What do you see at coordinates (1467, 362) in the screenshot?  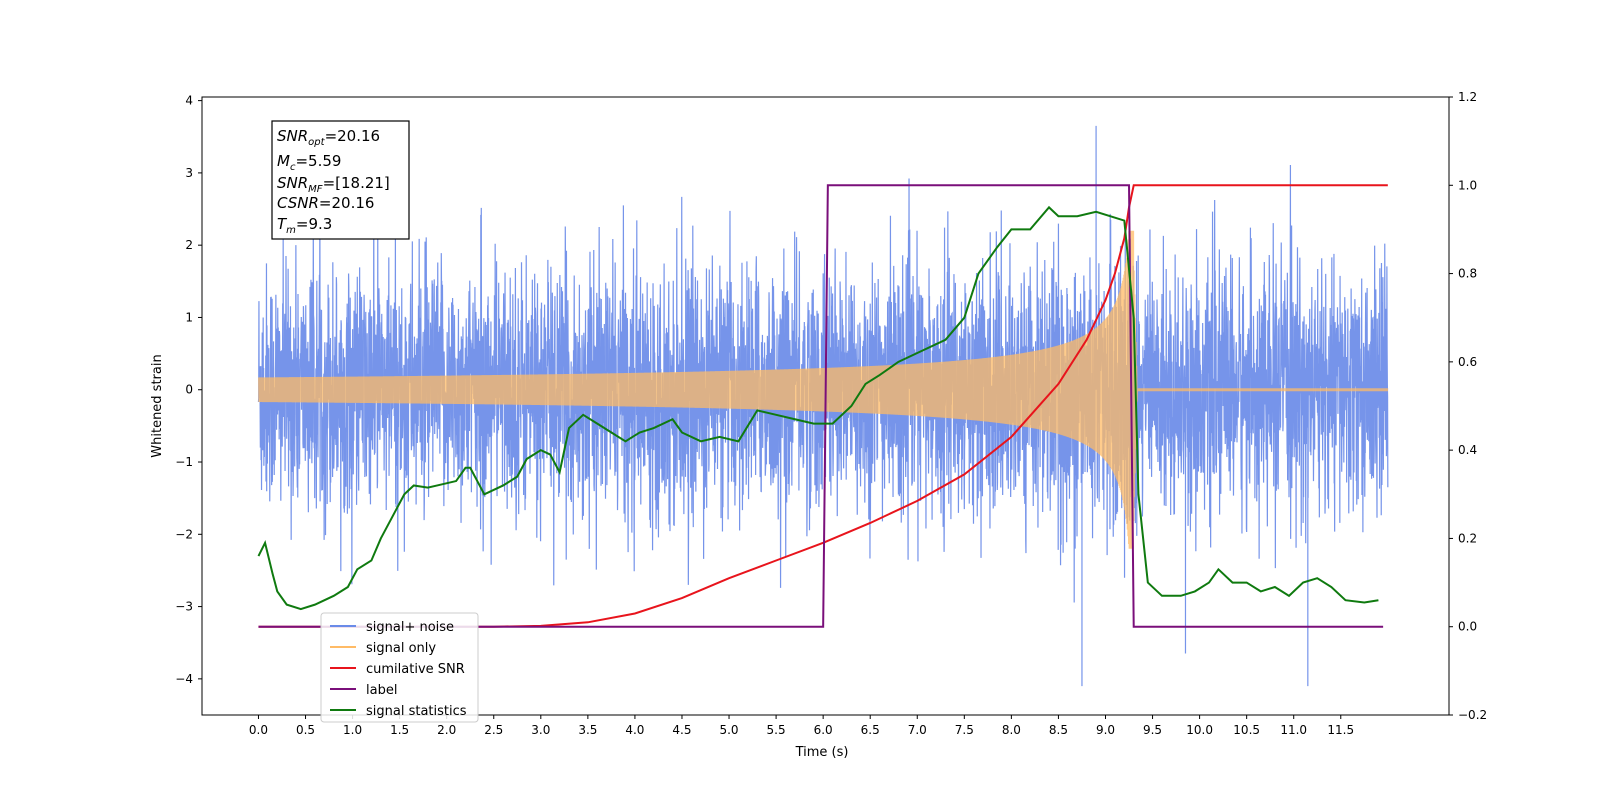 I see `y-right-tick-label: 0.6` at bounding box center [1467, 362].